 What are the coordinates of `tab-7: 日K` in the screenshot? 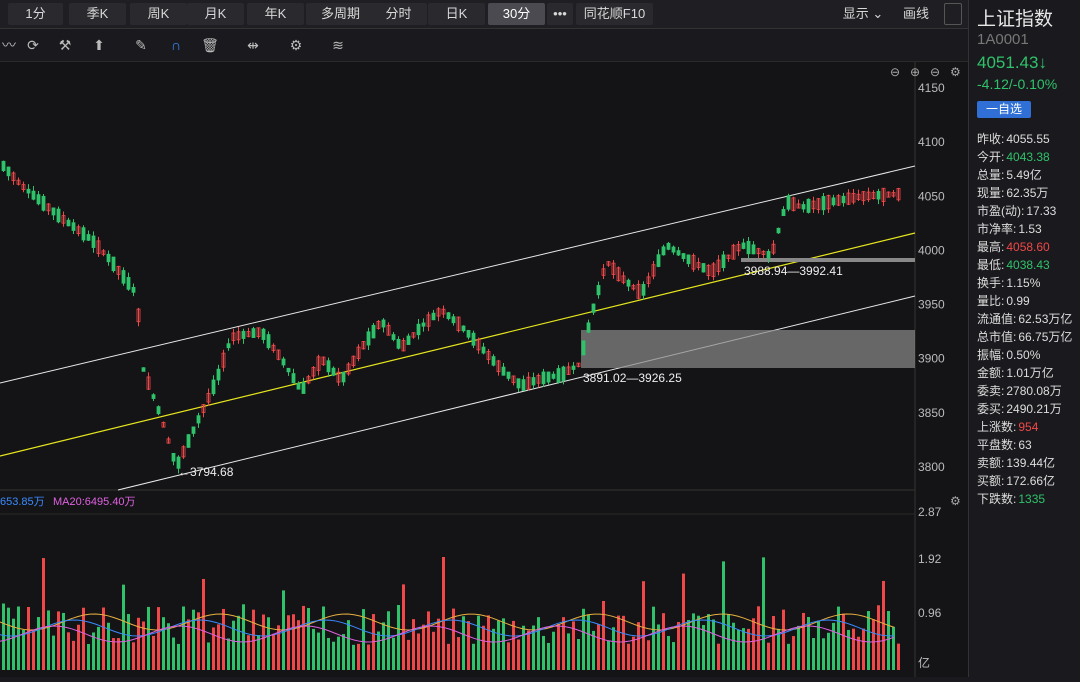 It's located at (456, 14).